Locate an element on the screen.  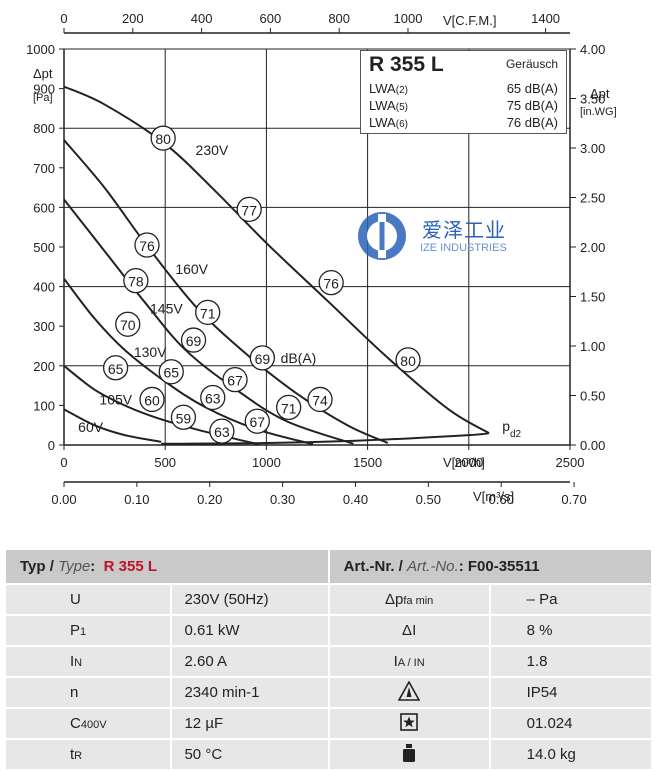
spec-key1: n is located at coordinates (74, 692).